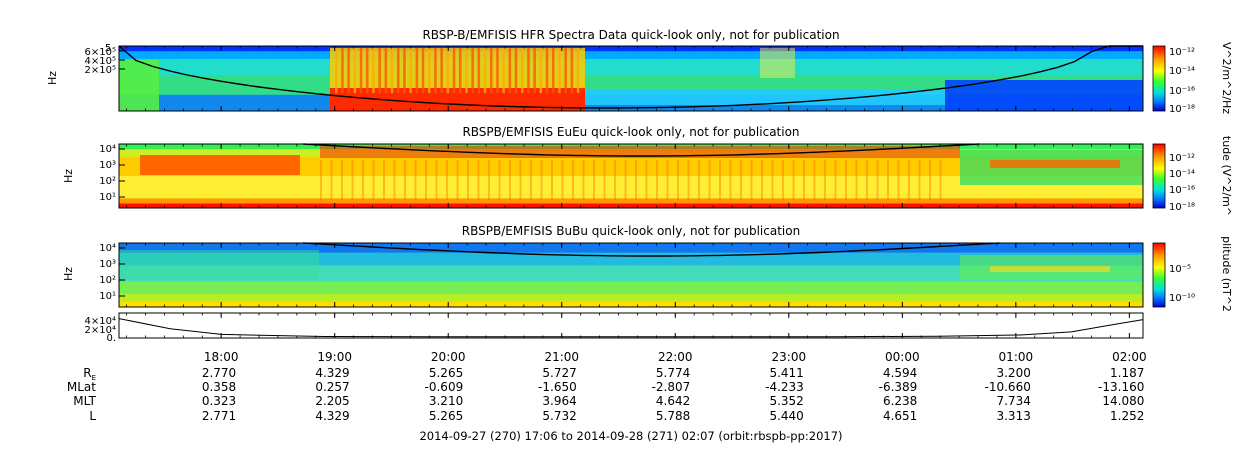 The image size is (1250, 449). Describe the element at coordinates (100, 61) in the screenshot. I see `hfr-y-tick-label: 4×10⁵` at that location.